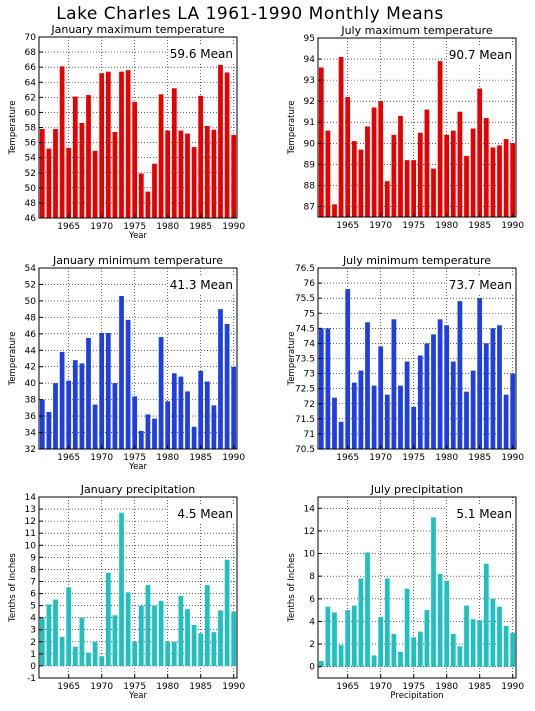 Image resolution: width=535 pixels, height=711 pixels. I want to click on chart-2-bar-1970, so click(381, 159).